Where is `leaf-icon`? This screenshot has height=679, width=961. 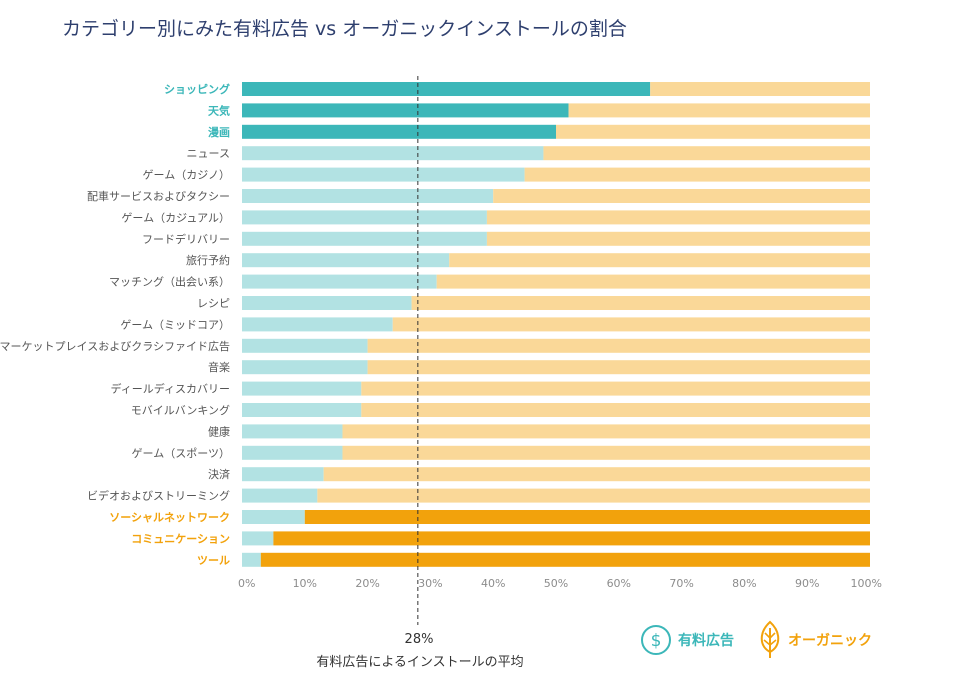 leaf-icon is located at coordinates (770, 639).